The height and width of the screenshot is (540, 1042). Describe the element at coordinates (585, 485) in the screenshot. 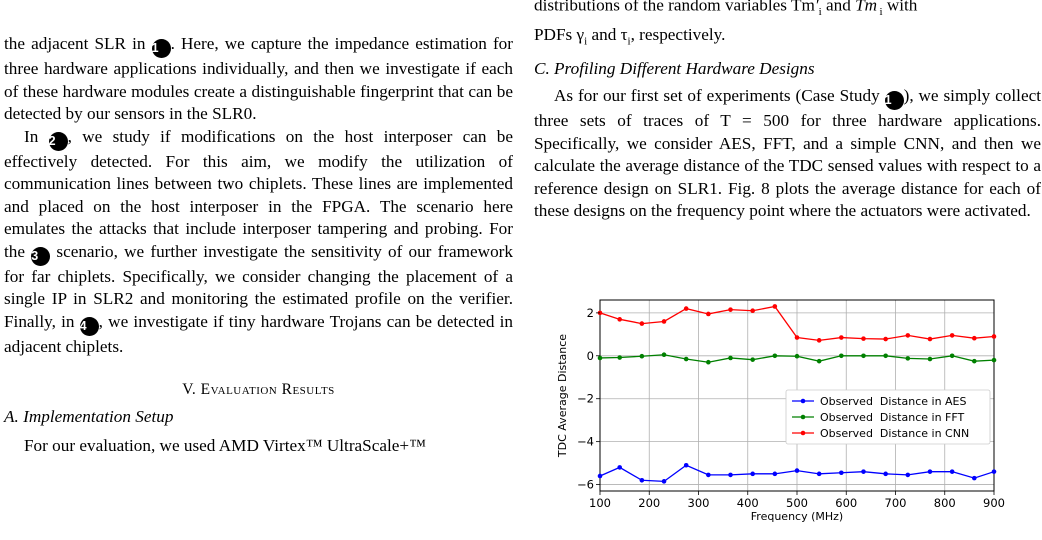

I see `y-tick-label: −6` at that location.